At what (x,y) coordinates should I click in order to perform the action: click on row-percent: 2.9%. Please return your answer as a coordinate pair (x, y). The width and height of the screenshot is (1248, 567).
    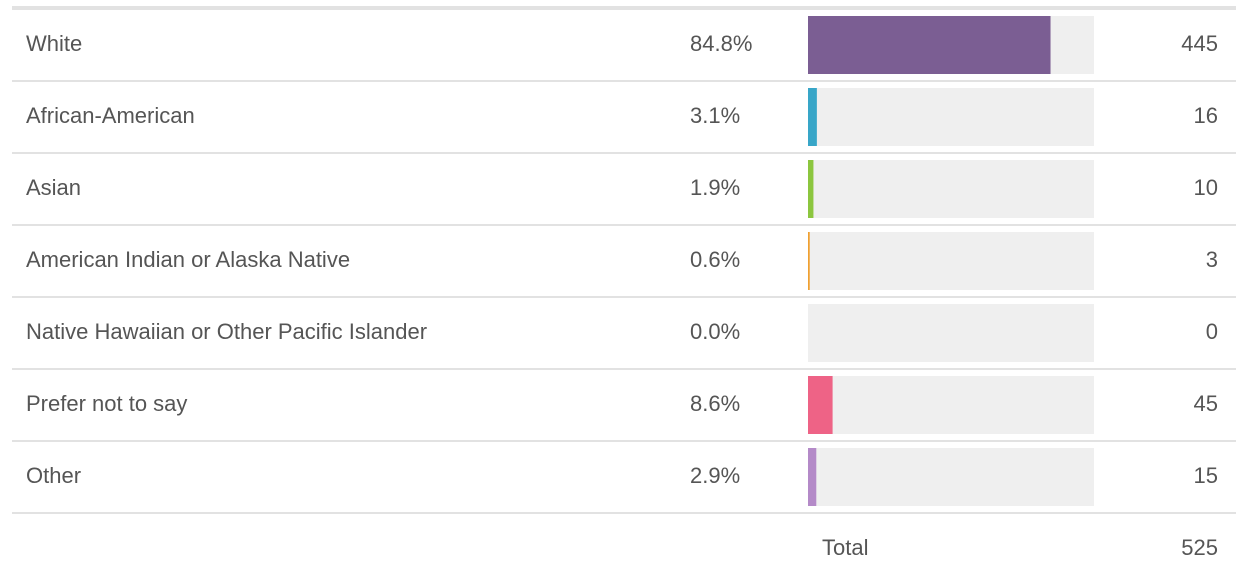
    Looking at the image, I should click on (715, 475).